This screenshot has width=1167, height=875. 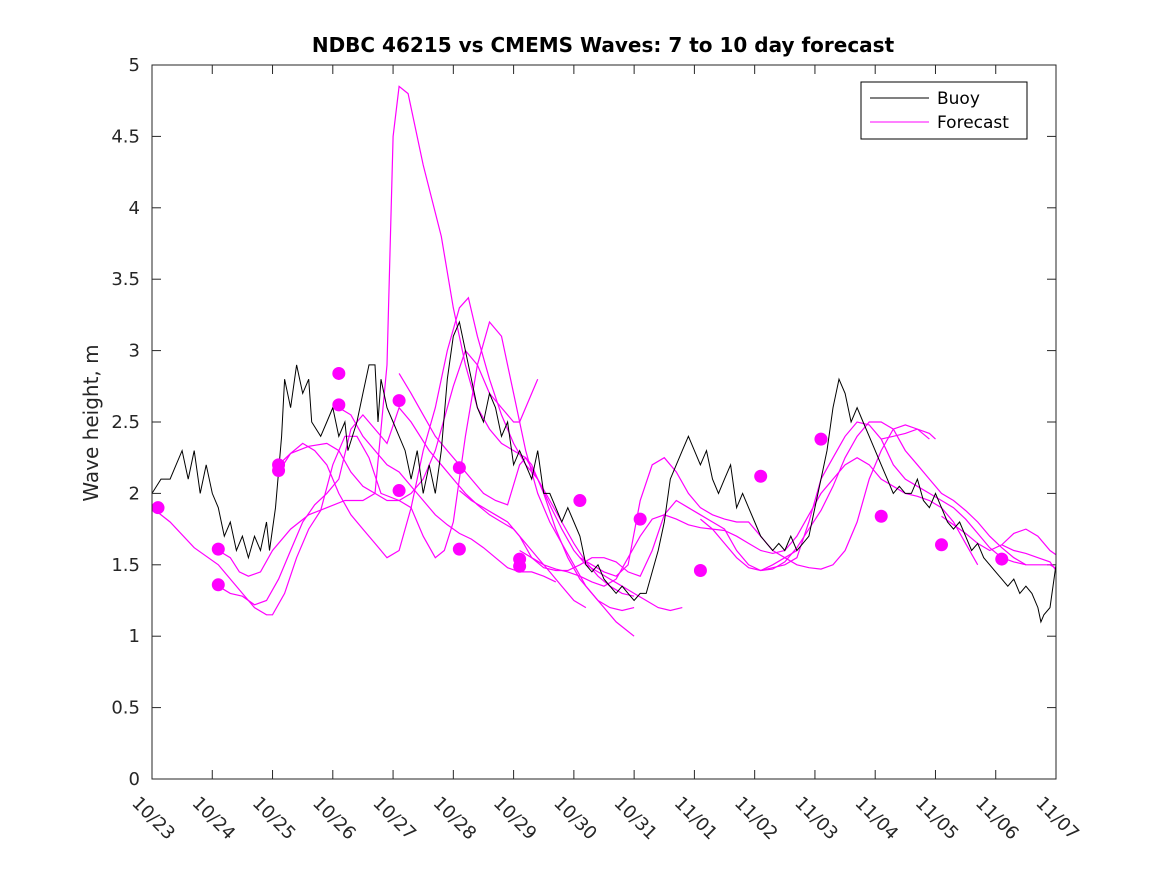 I want to click on y-tick-label: 1, so click(x=134, y=636).